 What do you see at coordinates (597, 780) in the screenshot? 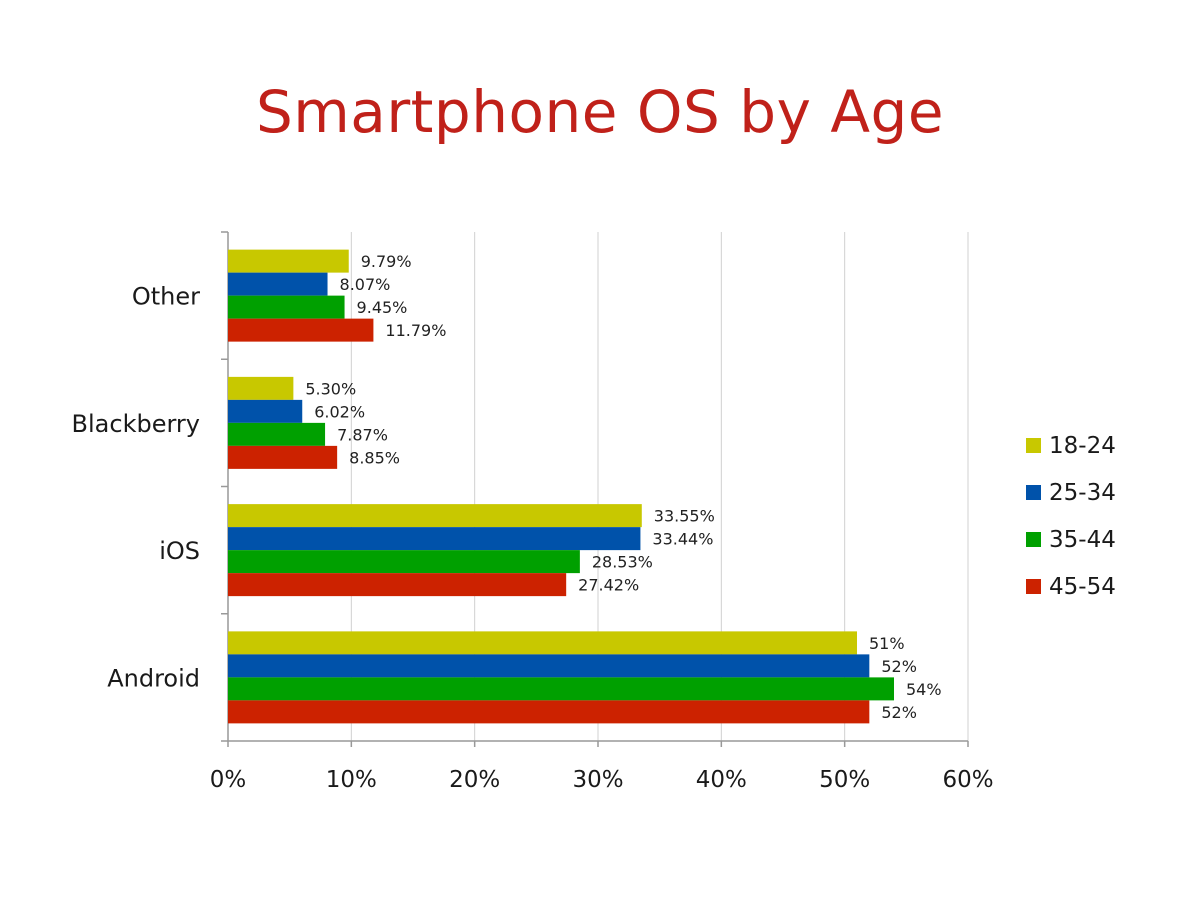
I see `x-tick-label: 30%` at bounding box center [597, 780].